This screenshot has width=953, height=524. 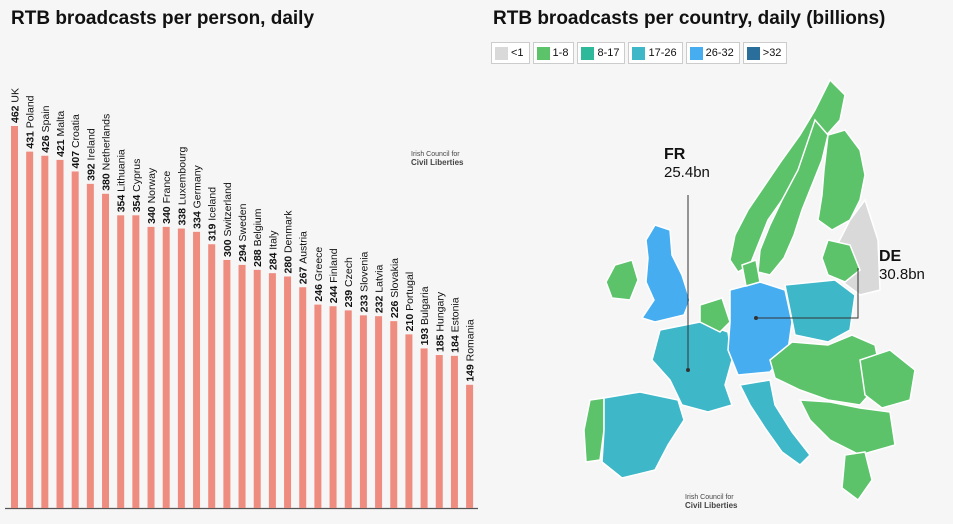 I want to click on bar-label: 246 Greece, so click(x=319, y=274).